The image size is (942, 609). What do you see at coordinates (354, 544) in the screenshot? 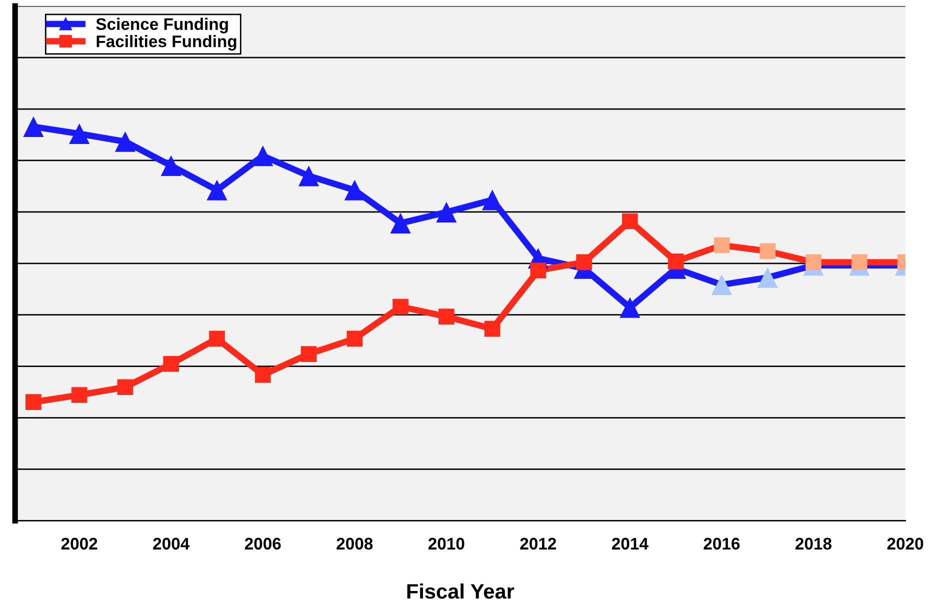
I see `x-tick-label: 2008` at bounding box center [354, 544].